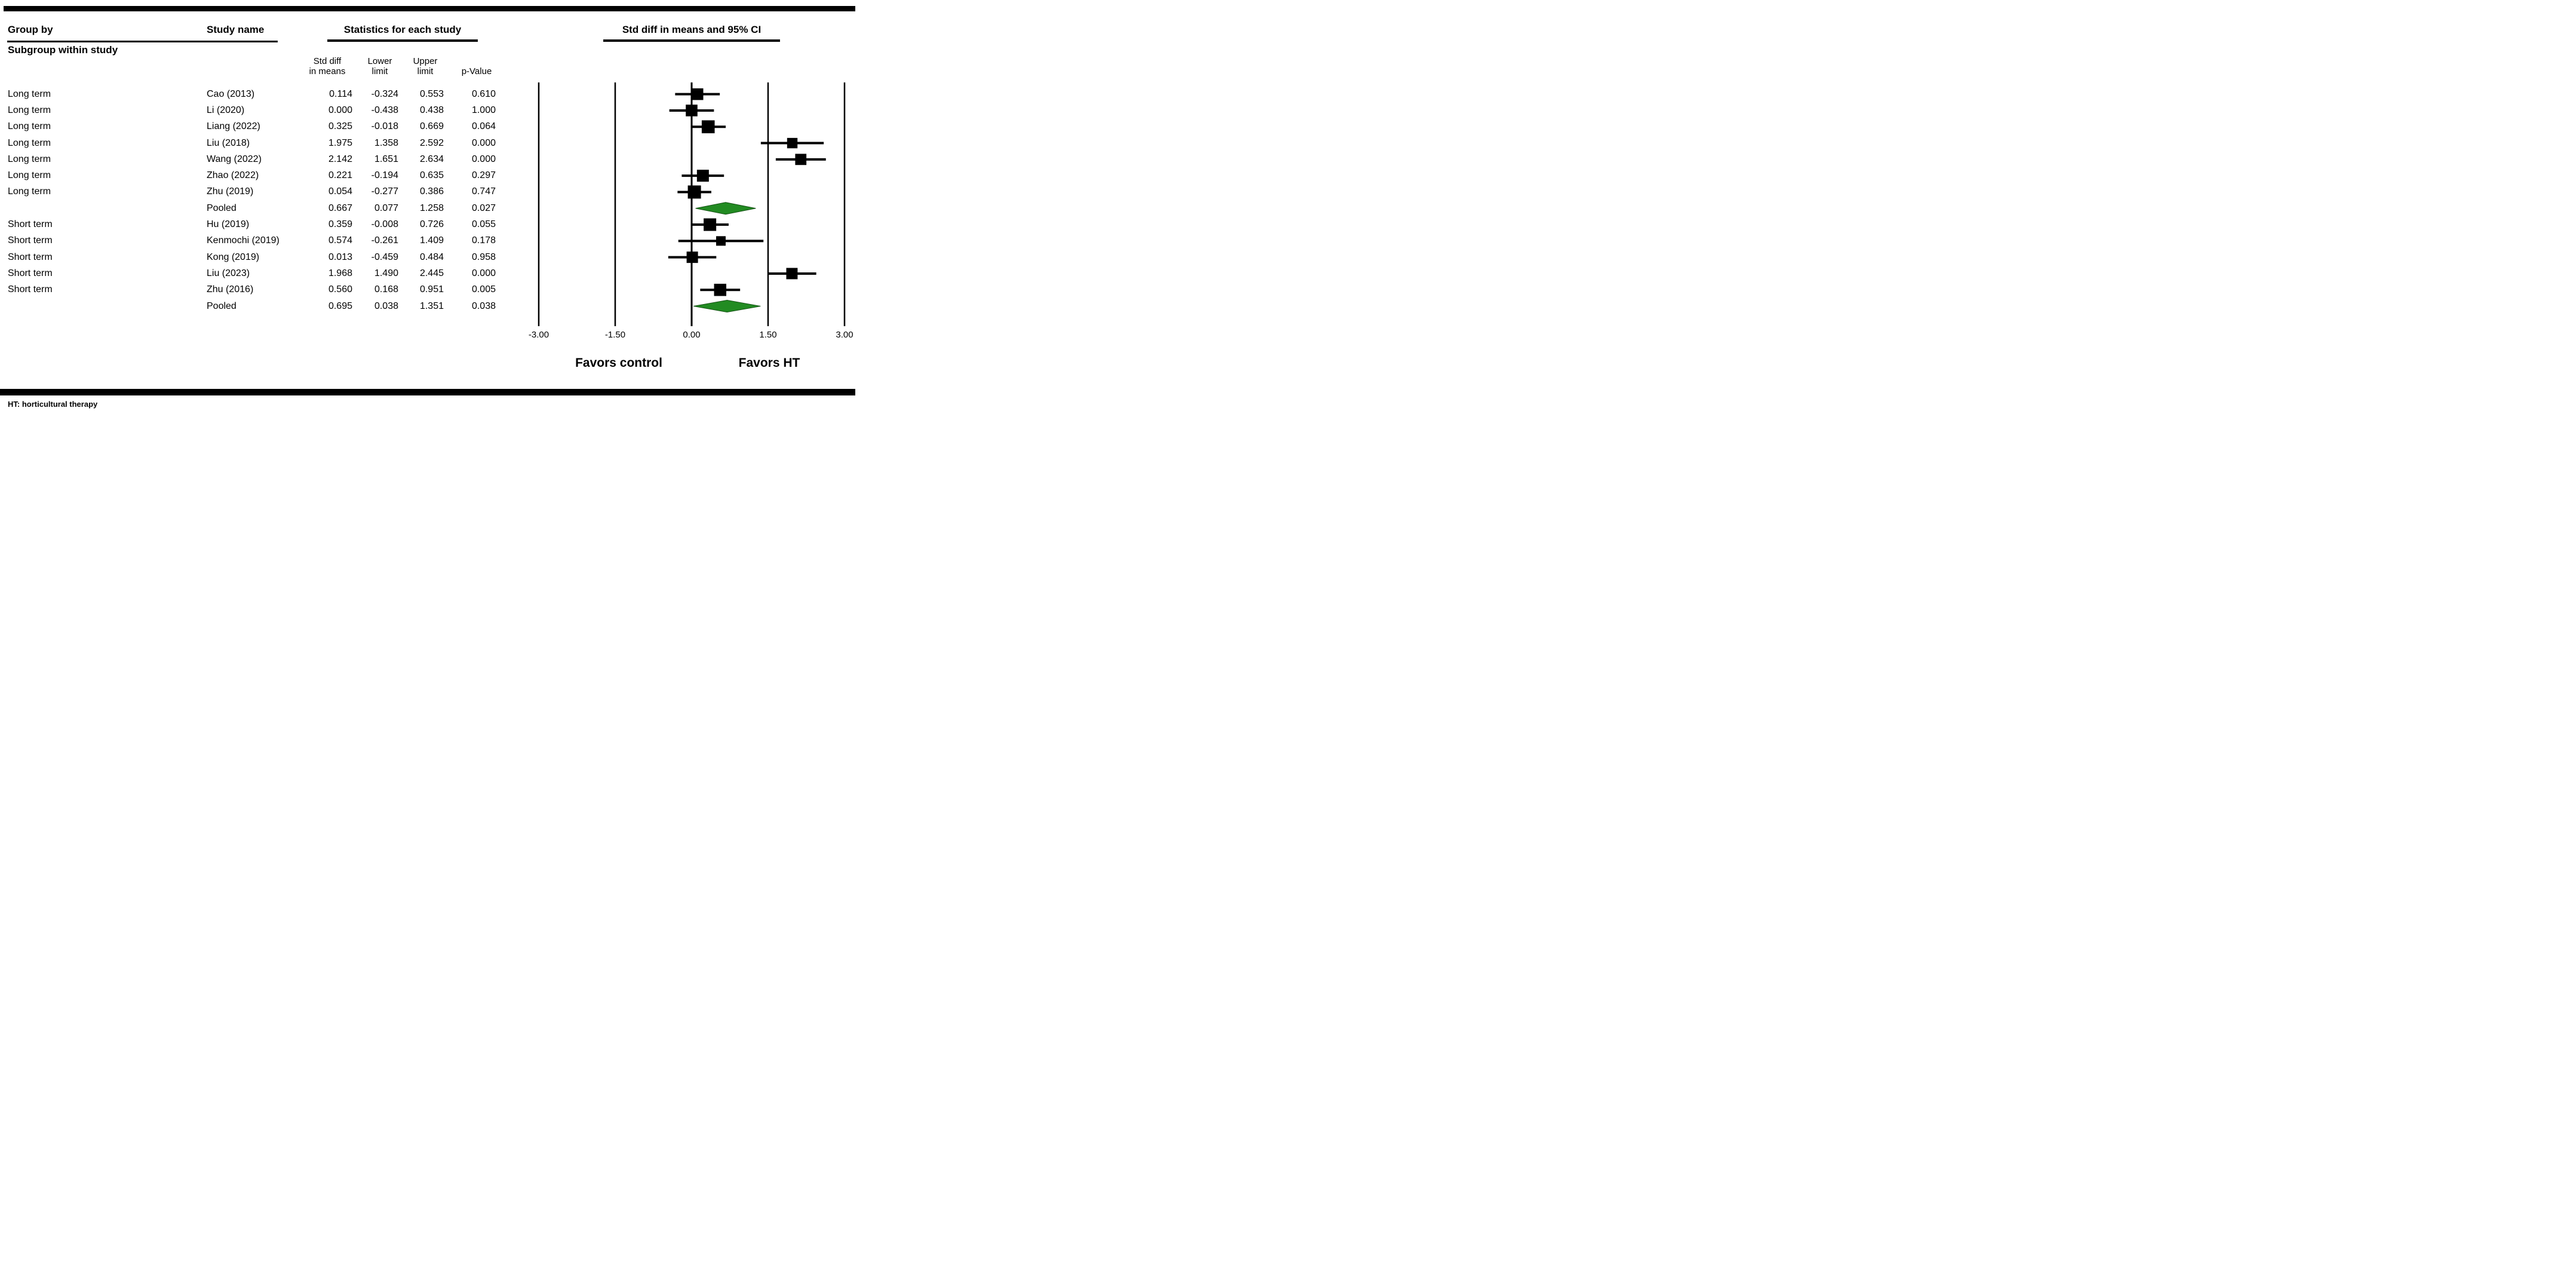 The image size is (2576, 1273). I want to click on std-diff-cell: 0.560, so click(340, 289).